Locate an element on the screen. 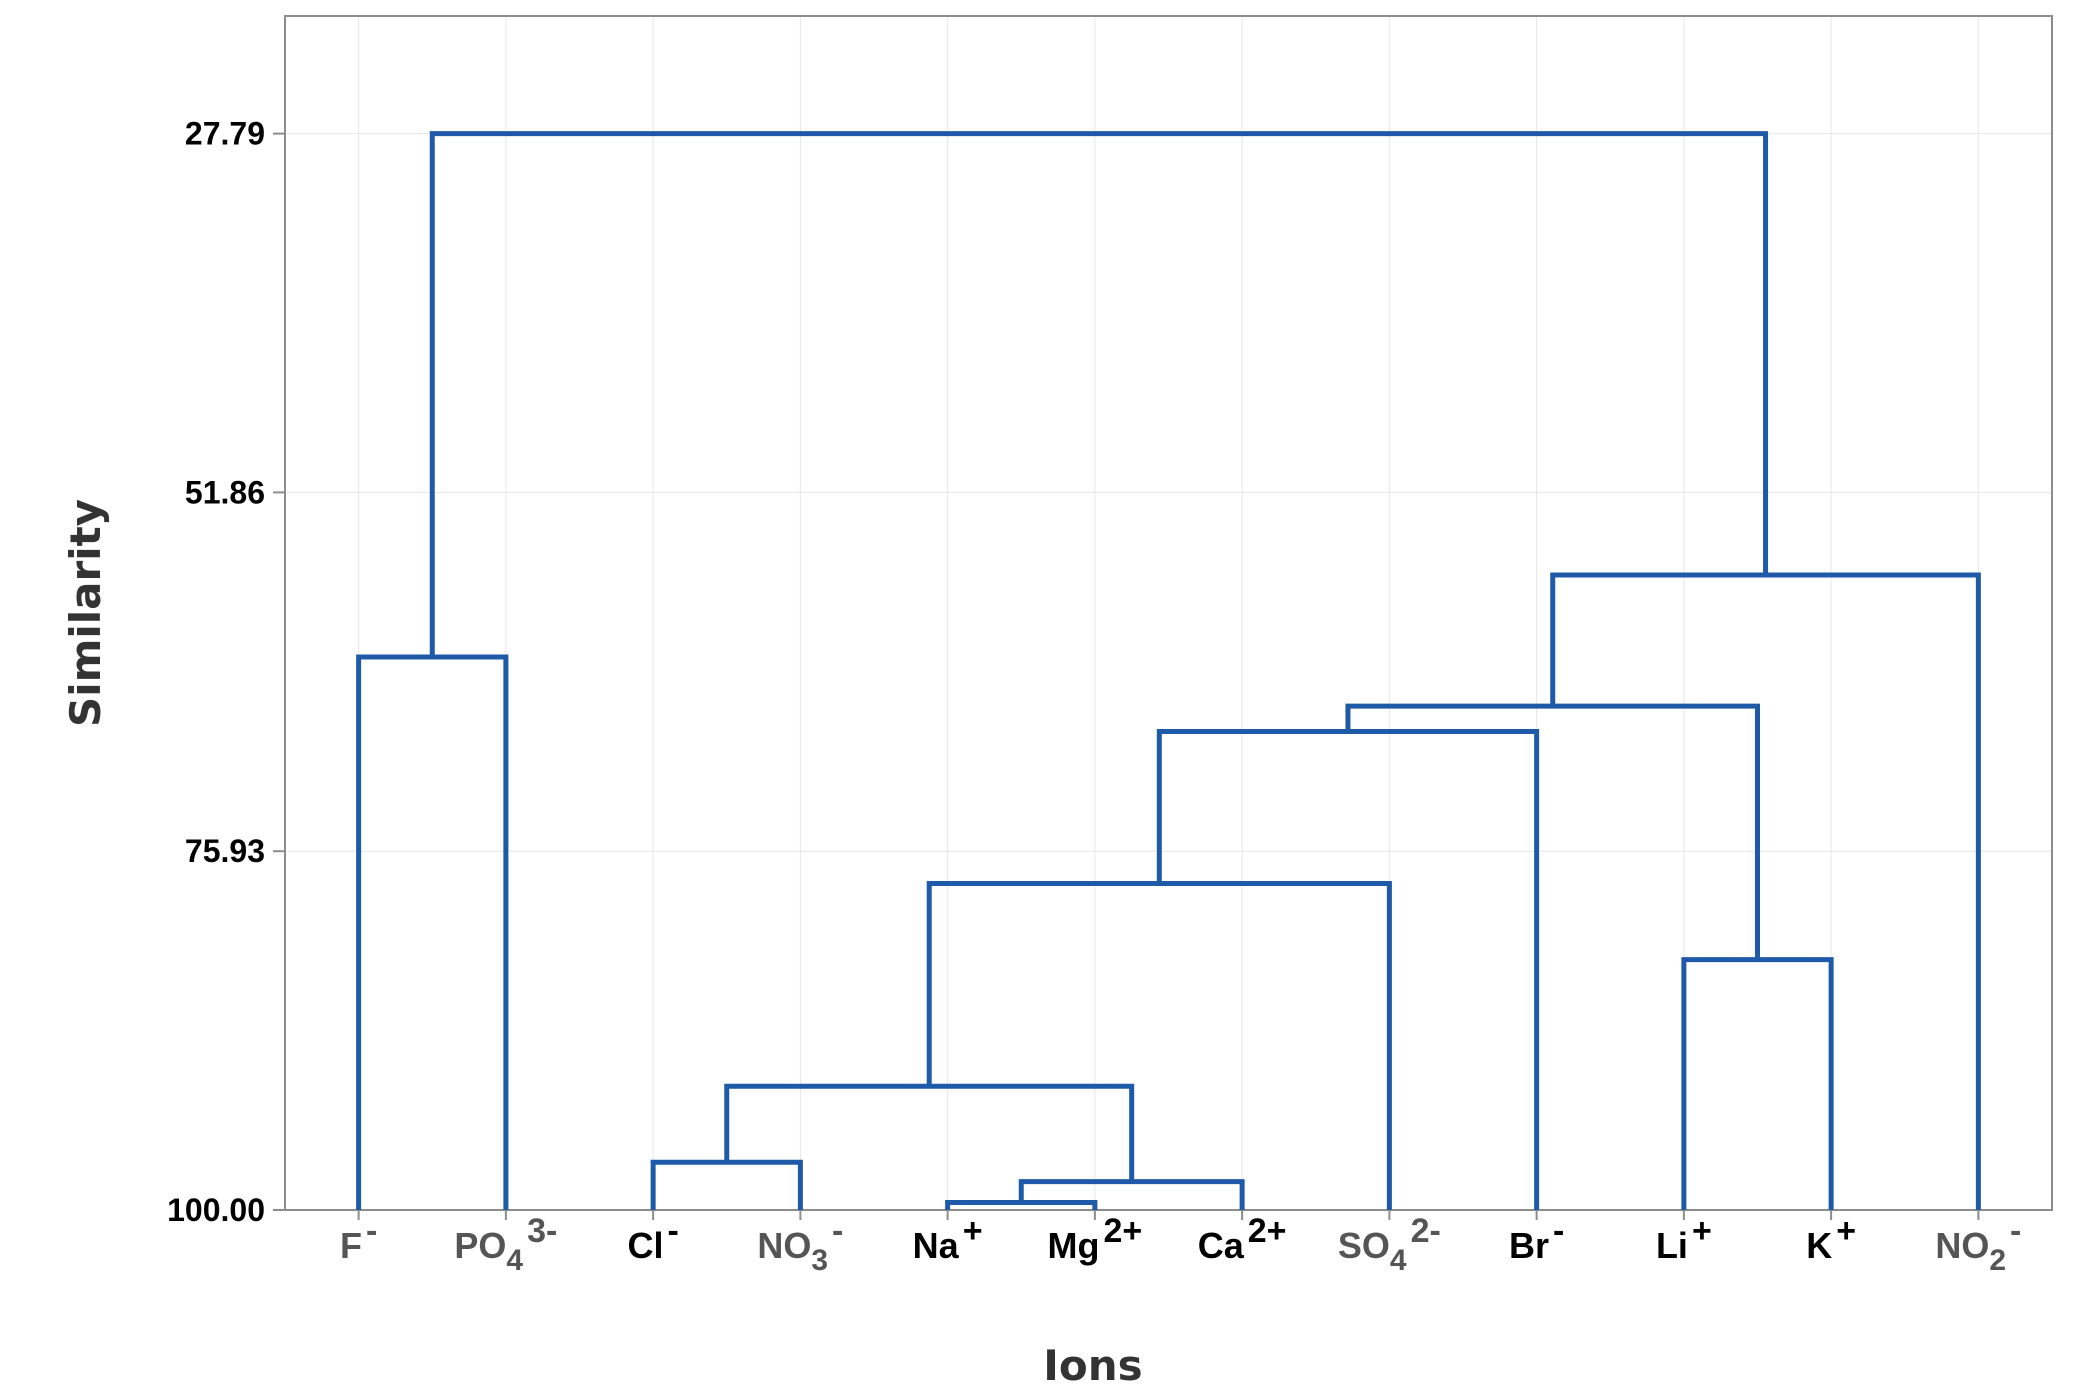  x-tick-label: NO2- is located at coordinates (1978, 1244).